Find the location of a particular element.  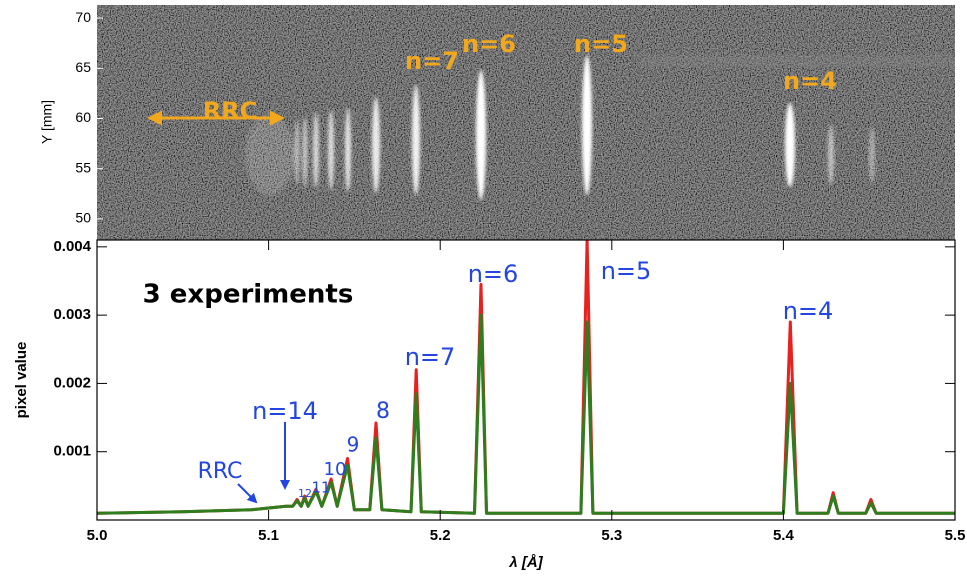

rrc-arrow-bottom is located at coordinates (247, 493).